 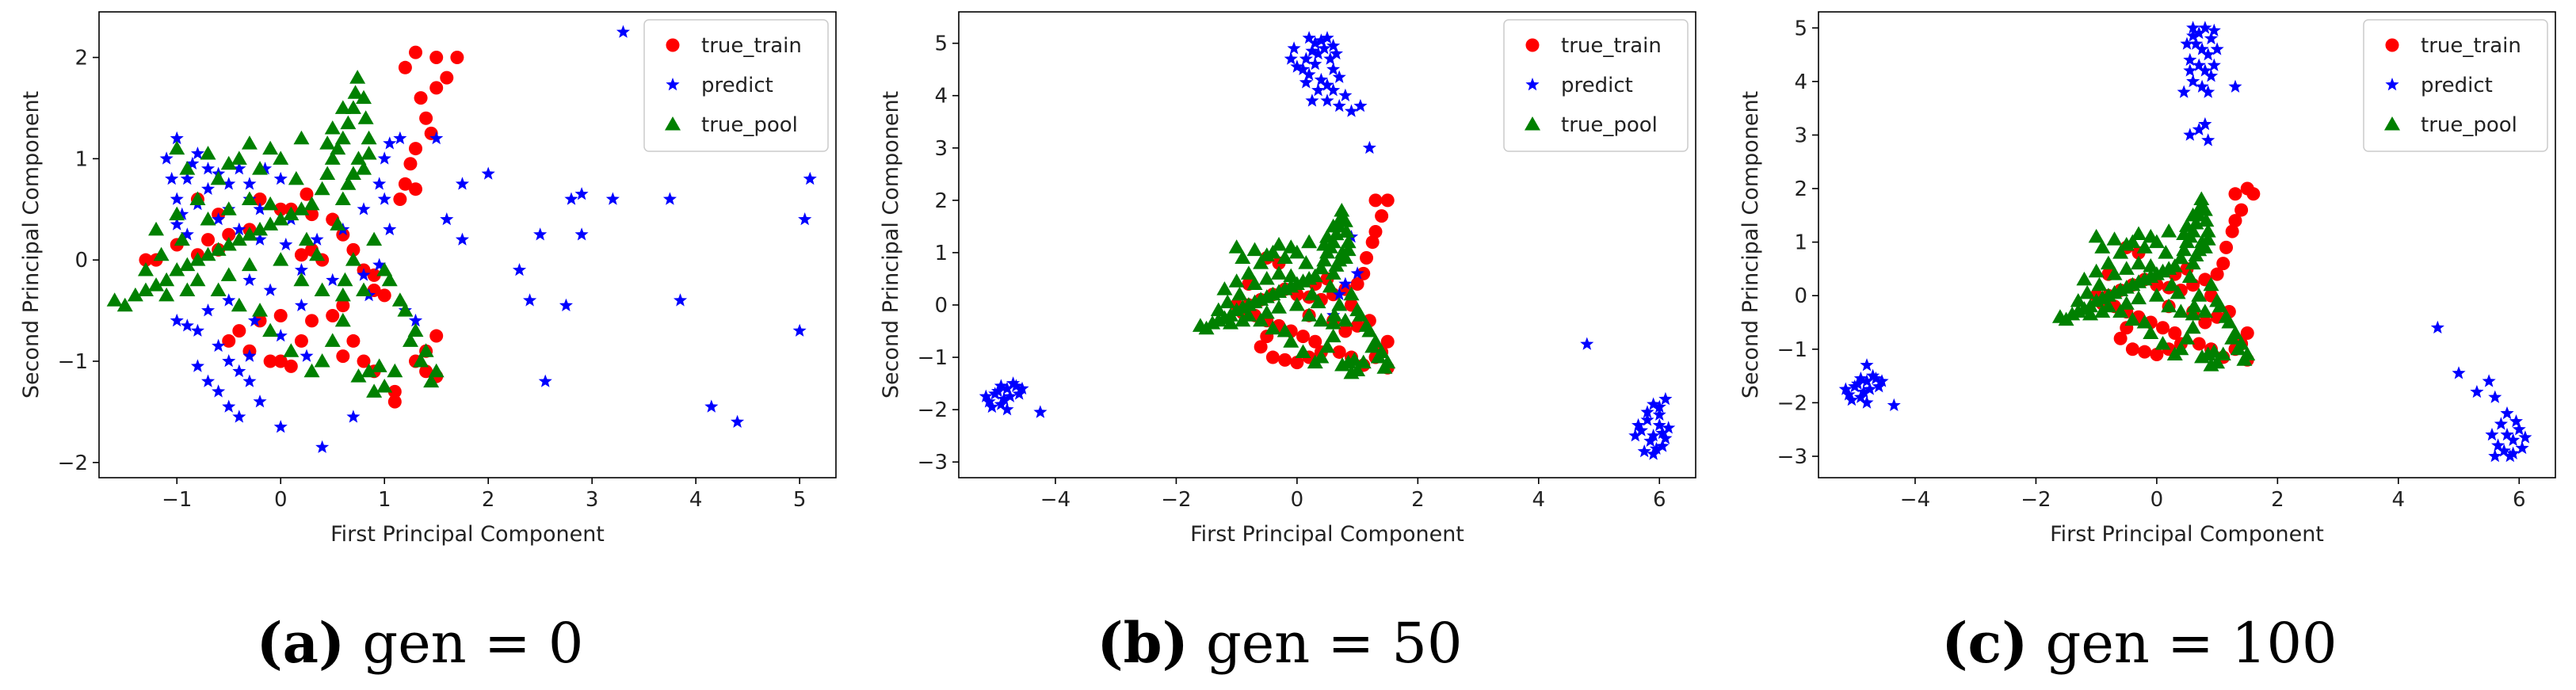 I want to click on y-tick-label: −1, so click(x=1792, y=350).